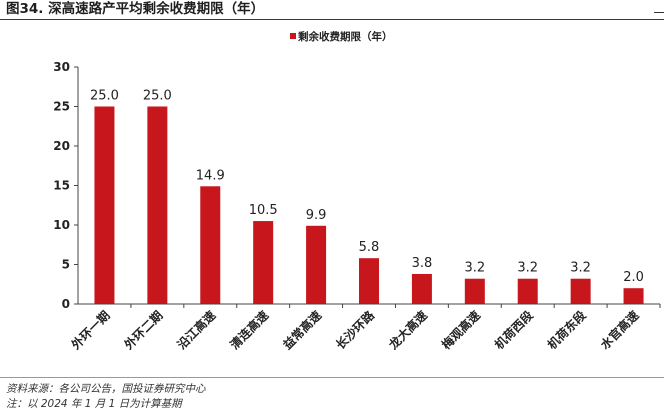  Describe the element at coordinates (293, 36) in the screenshot. I see `legend-swatch` at that location.